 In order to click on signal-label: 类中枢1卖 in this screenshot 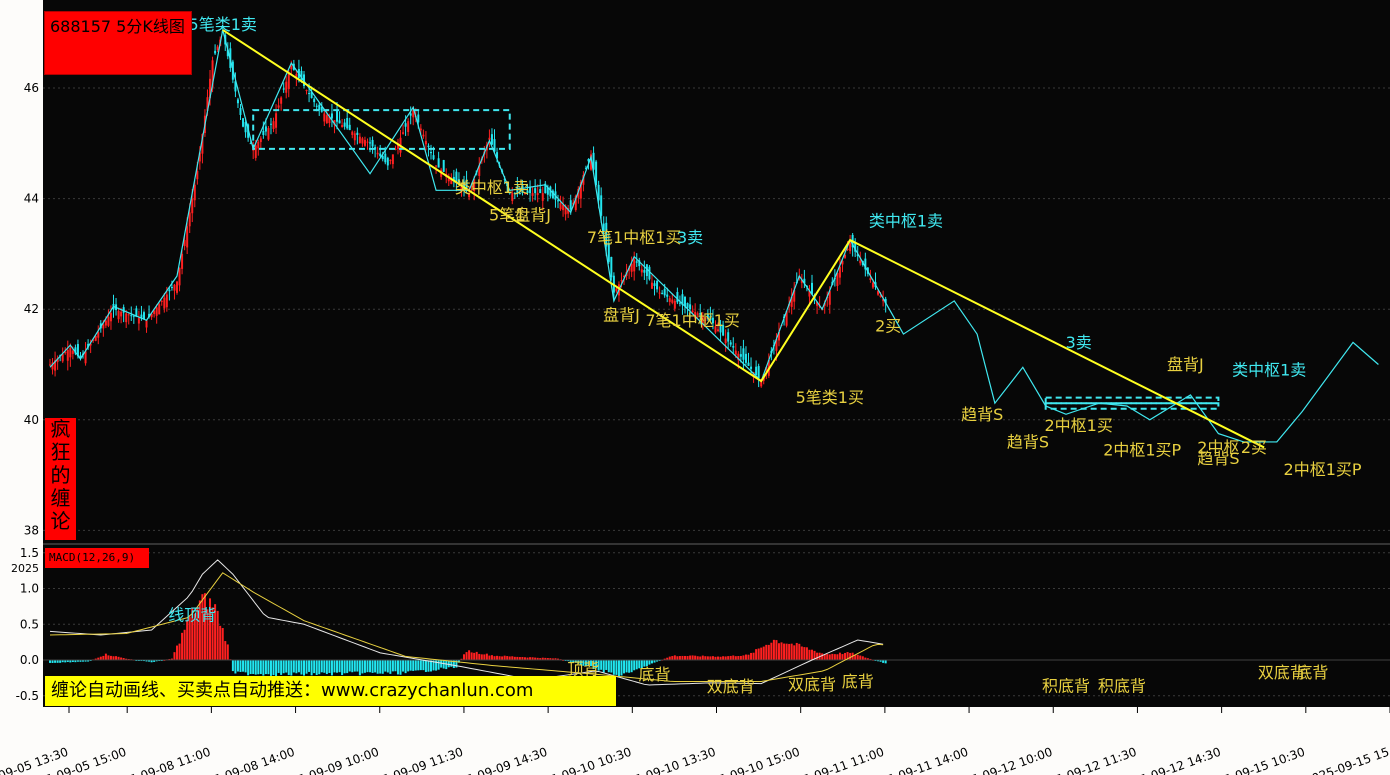, I will do `click(492, 187)`.